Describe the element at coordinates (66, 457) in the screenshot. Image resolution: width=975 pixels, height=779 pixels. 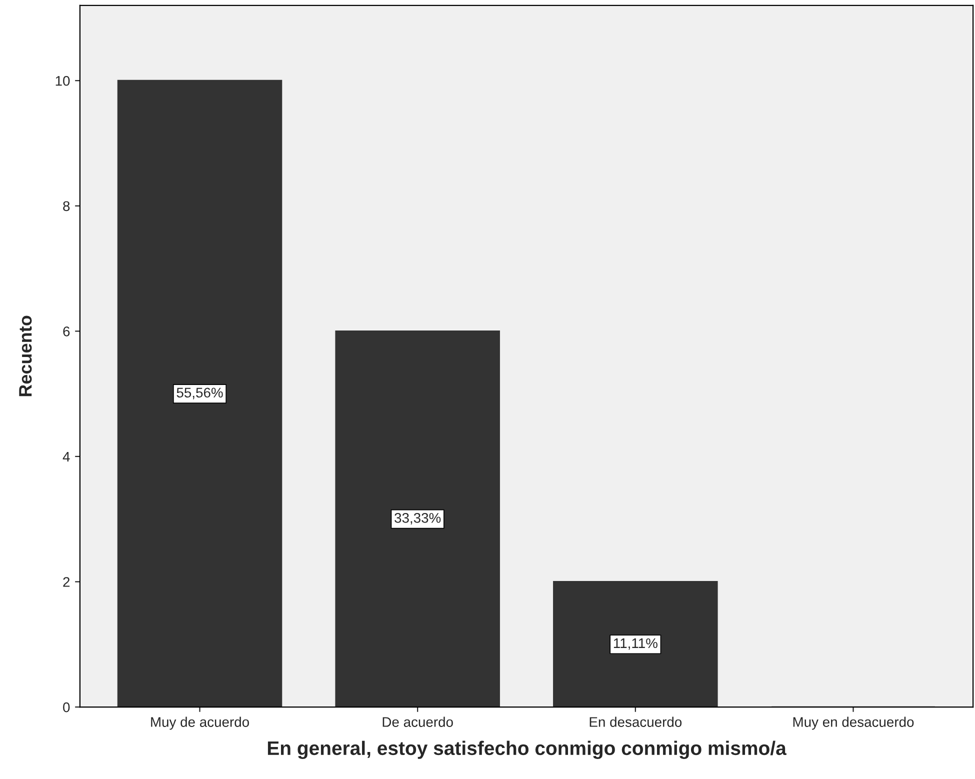
I see `y-tick-label: 4` at that location.